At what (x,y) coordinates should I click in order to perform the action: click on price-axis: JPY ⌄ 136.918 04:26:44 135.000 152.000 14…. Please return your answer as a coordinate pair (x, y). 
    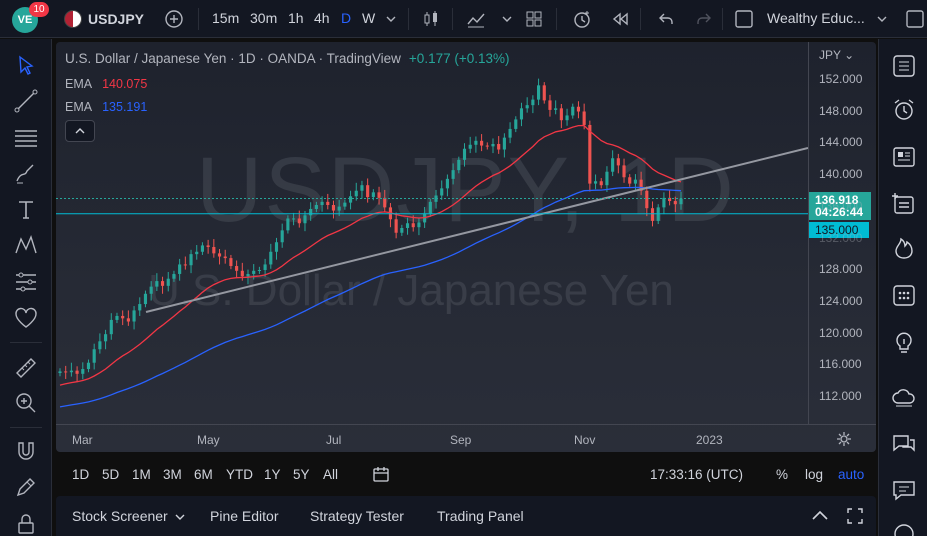
    Looking at the image, I should click on (842, 233).